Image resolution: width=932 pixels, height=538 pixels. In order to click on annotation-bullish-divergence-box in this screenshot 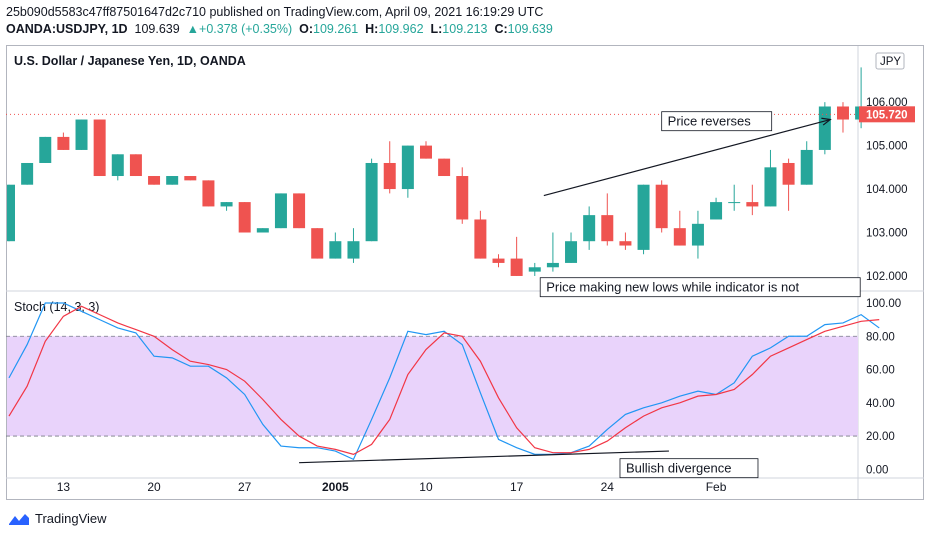, I will do `click(689, 468)`.